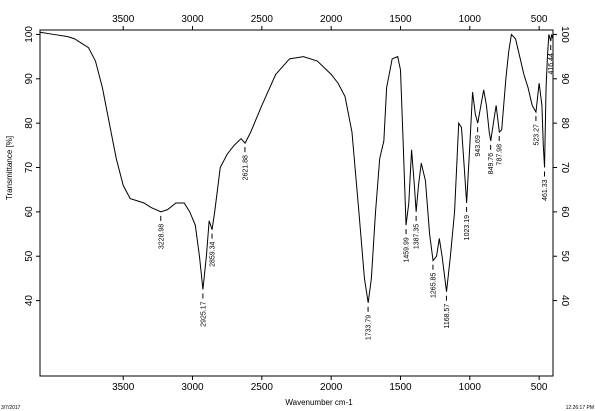 This screenshot has height=411, width=595. What do you see at coordinates (369, 327) in the screenshot?
I see `peak-label: 1733.79` at bounding box center [369, 327].